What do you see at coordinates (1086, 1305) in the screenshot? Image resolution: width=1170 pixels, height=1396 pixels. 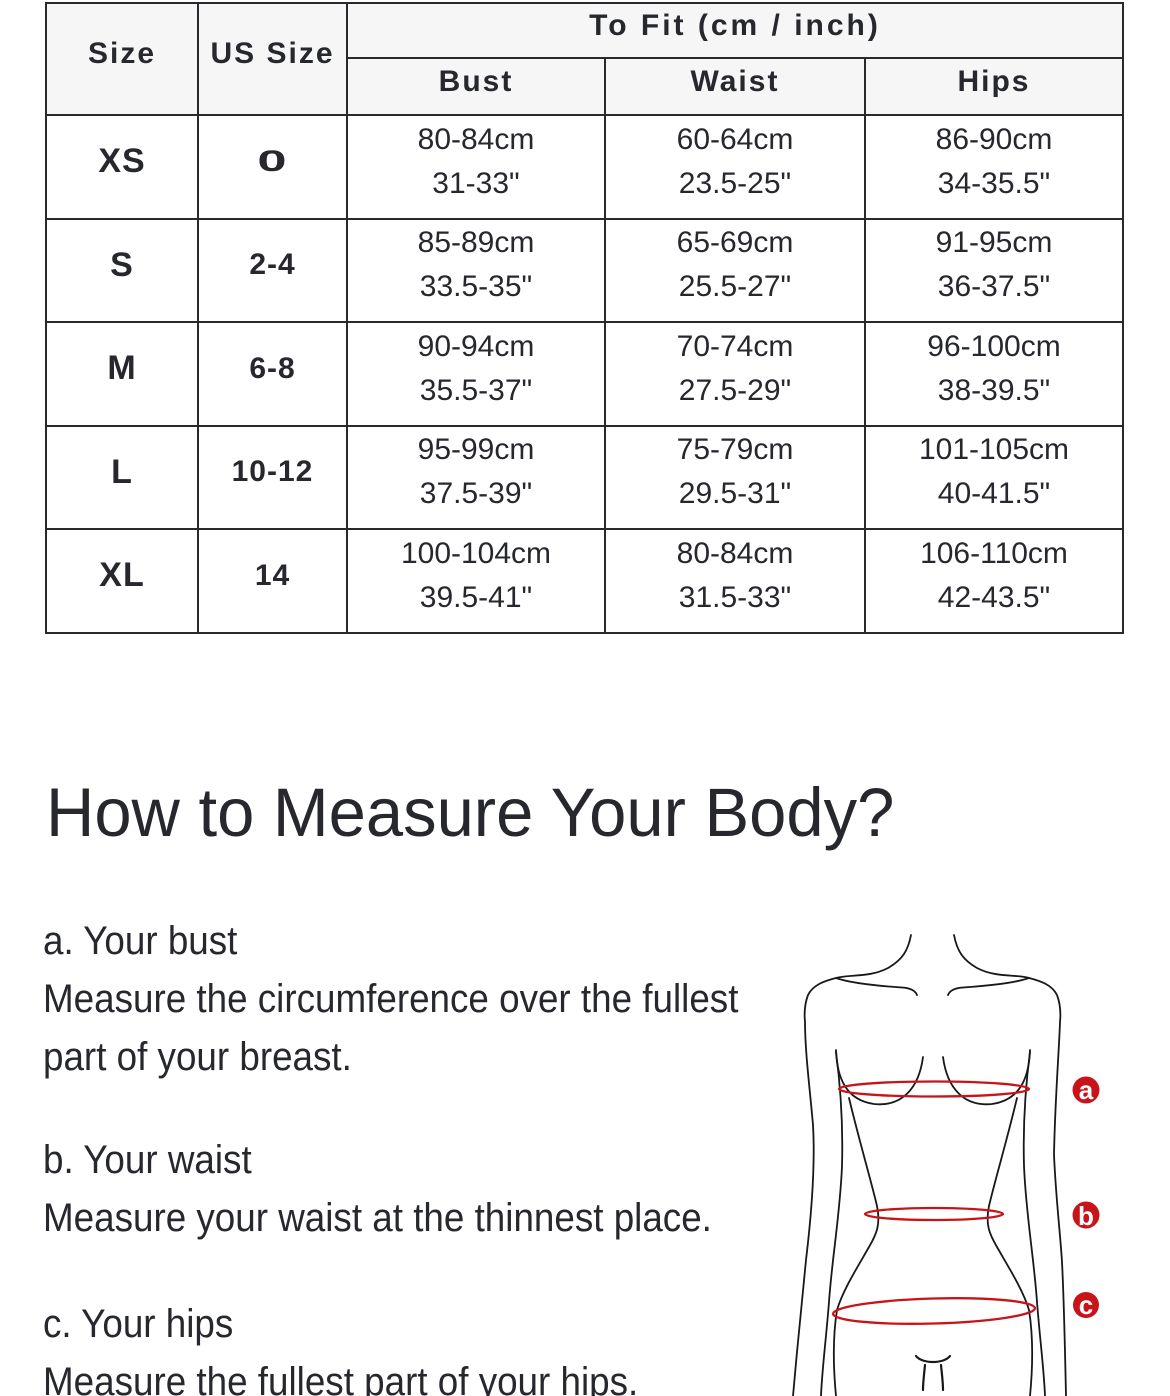 I see `svg-text: c` at bounding box center [1086, 1305].